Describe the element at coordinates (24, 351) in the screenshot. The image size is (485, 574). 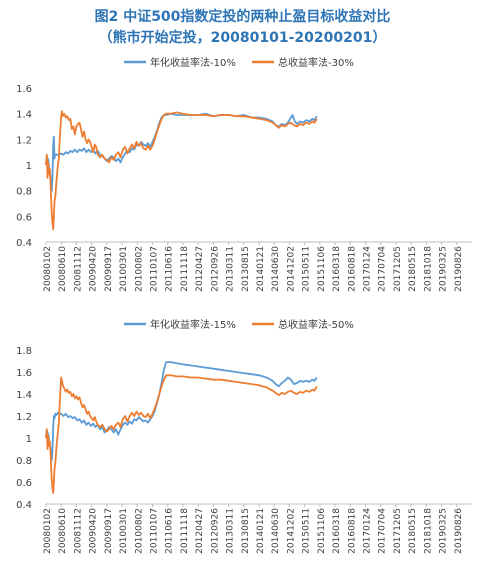
I see `y-tick-label: 1.8` at that location.